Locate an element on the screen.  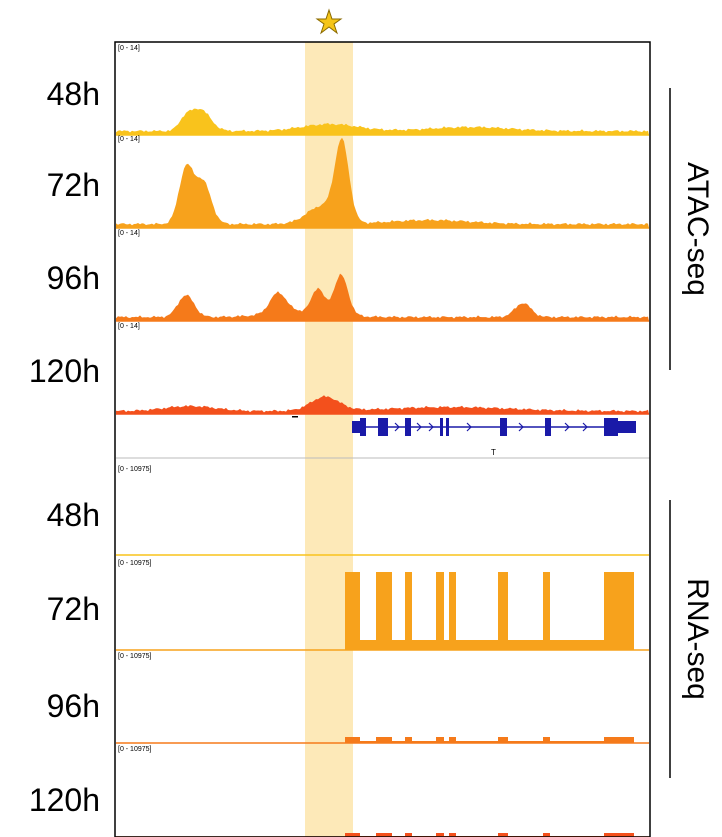
rna-group-label: RNA-seq is located at coordinates (697, 639).